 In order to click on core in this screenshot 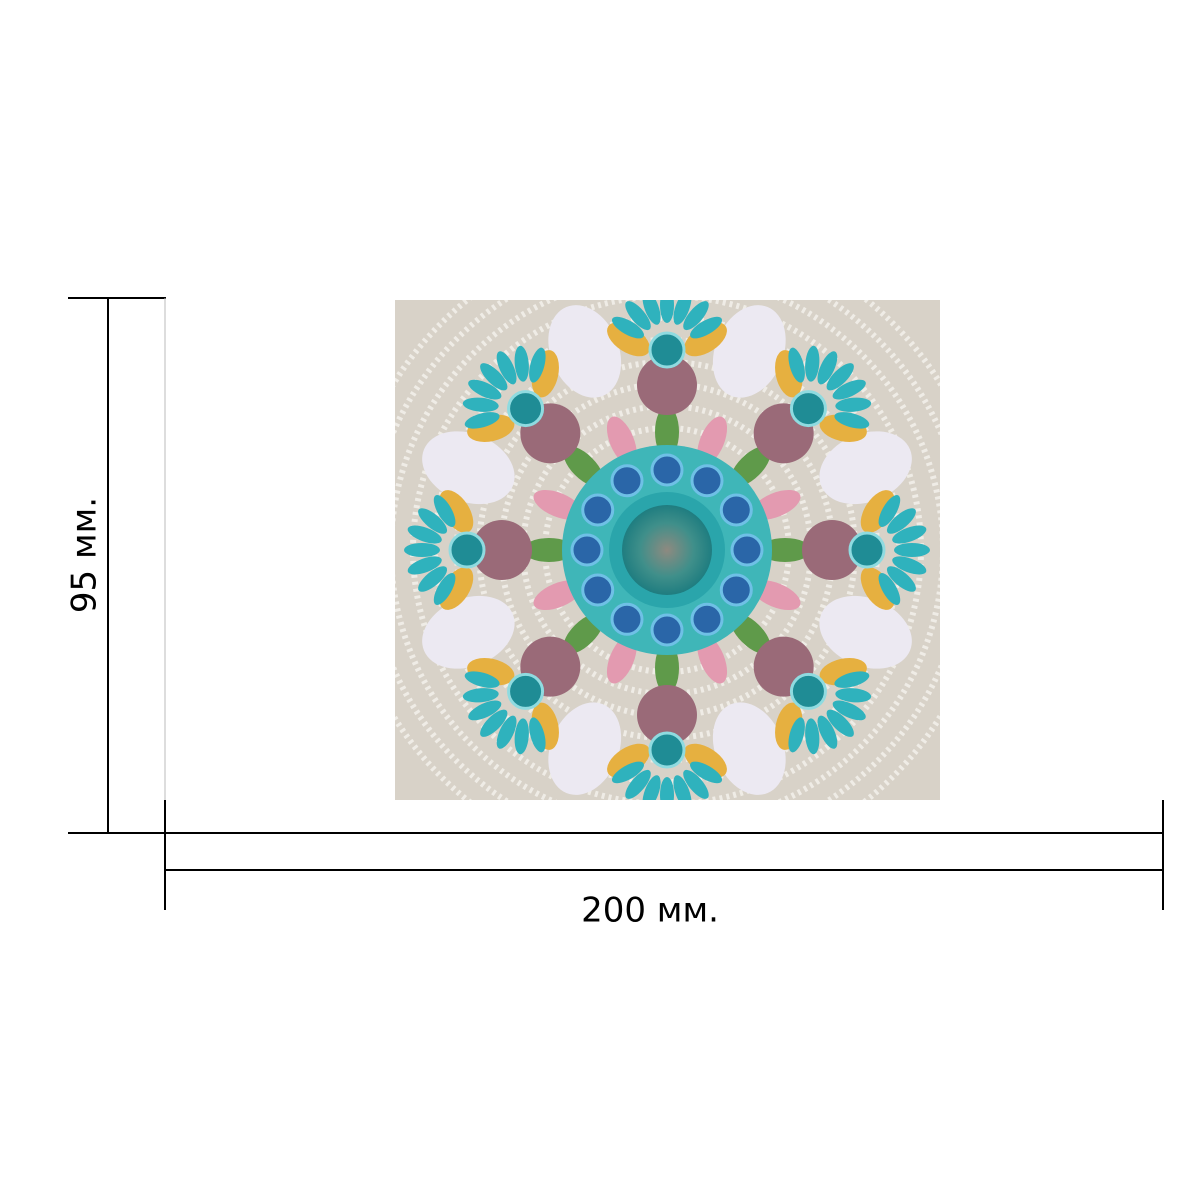, I will do `click(667, 550)`.